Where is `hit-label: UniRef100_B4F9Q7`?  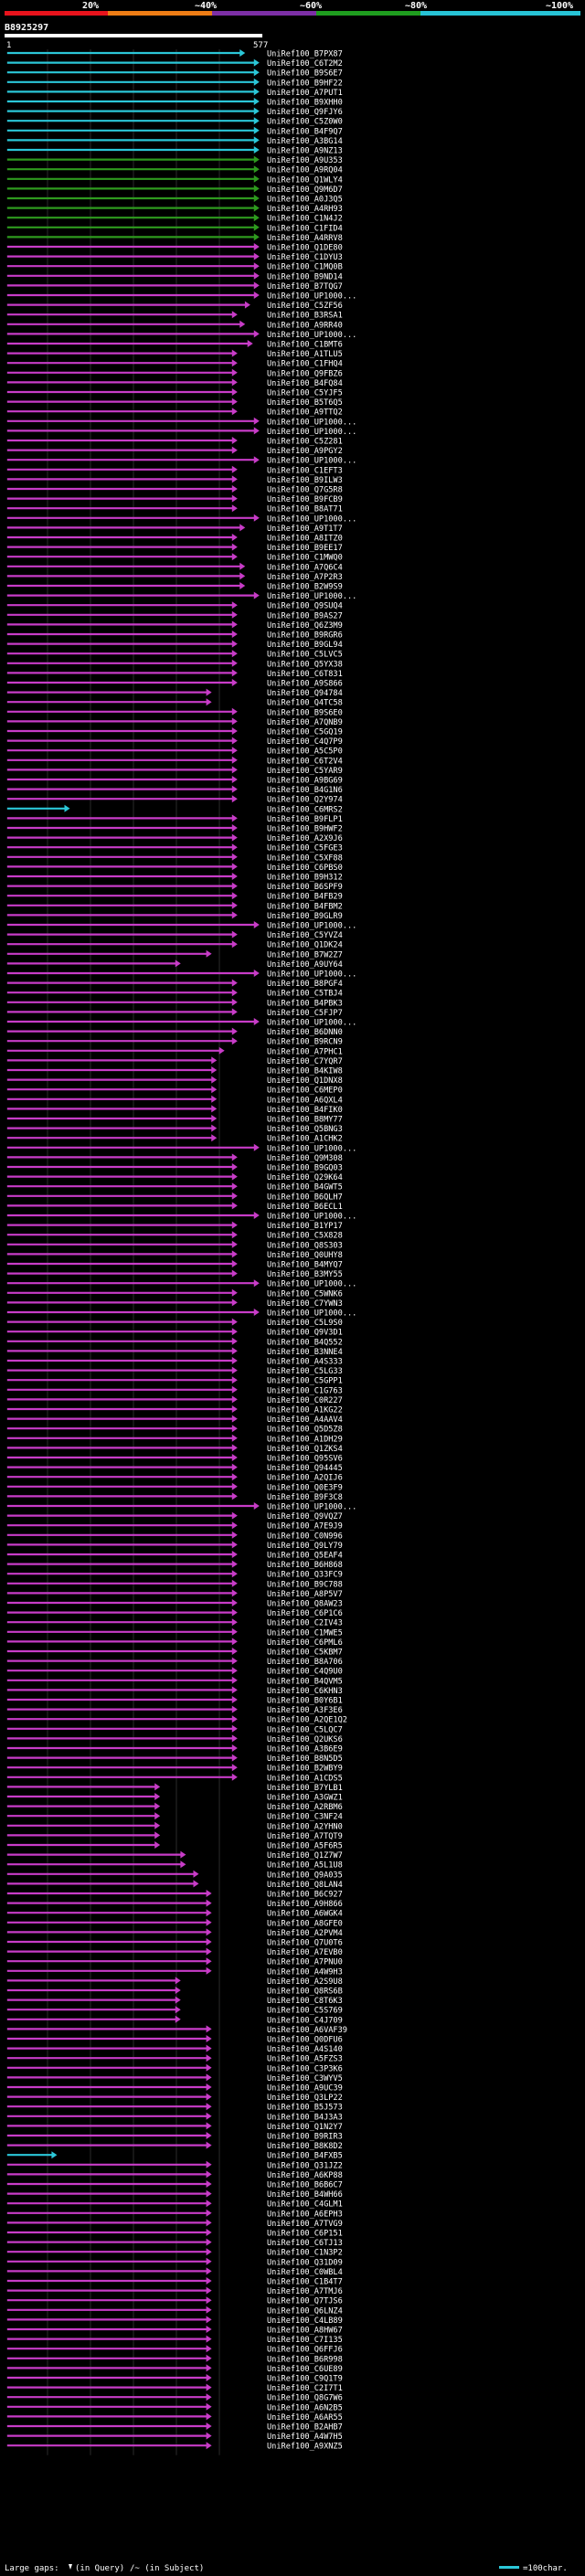 hit-label: UniRef100_B4F9Q7 is located at coordinates (305, 131).